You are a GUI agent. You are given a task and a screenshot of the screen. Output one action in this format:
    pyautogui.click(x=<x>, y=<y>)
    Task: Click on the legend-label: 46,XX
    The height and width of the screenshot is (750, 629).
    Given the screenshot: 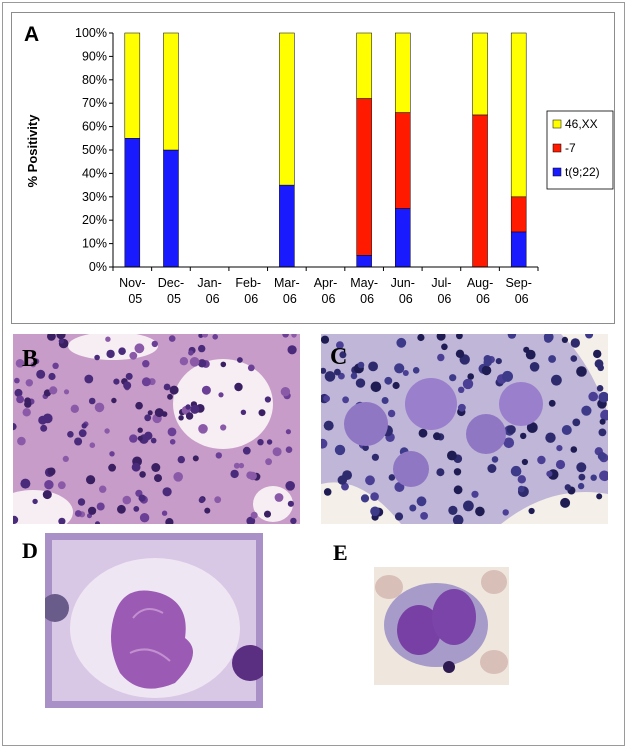 What is the action you would take?
    pyautogui.click(x=581, y=124)
    